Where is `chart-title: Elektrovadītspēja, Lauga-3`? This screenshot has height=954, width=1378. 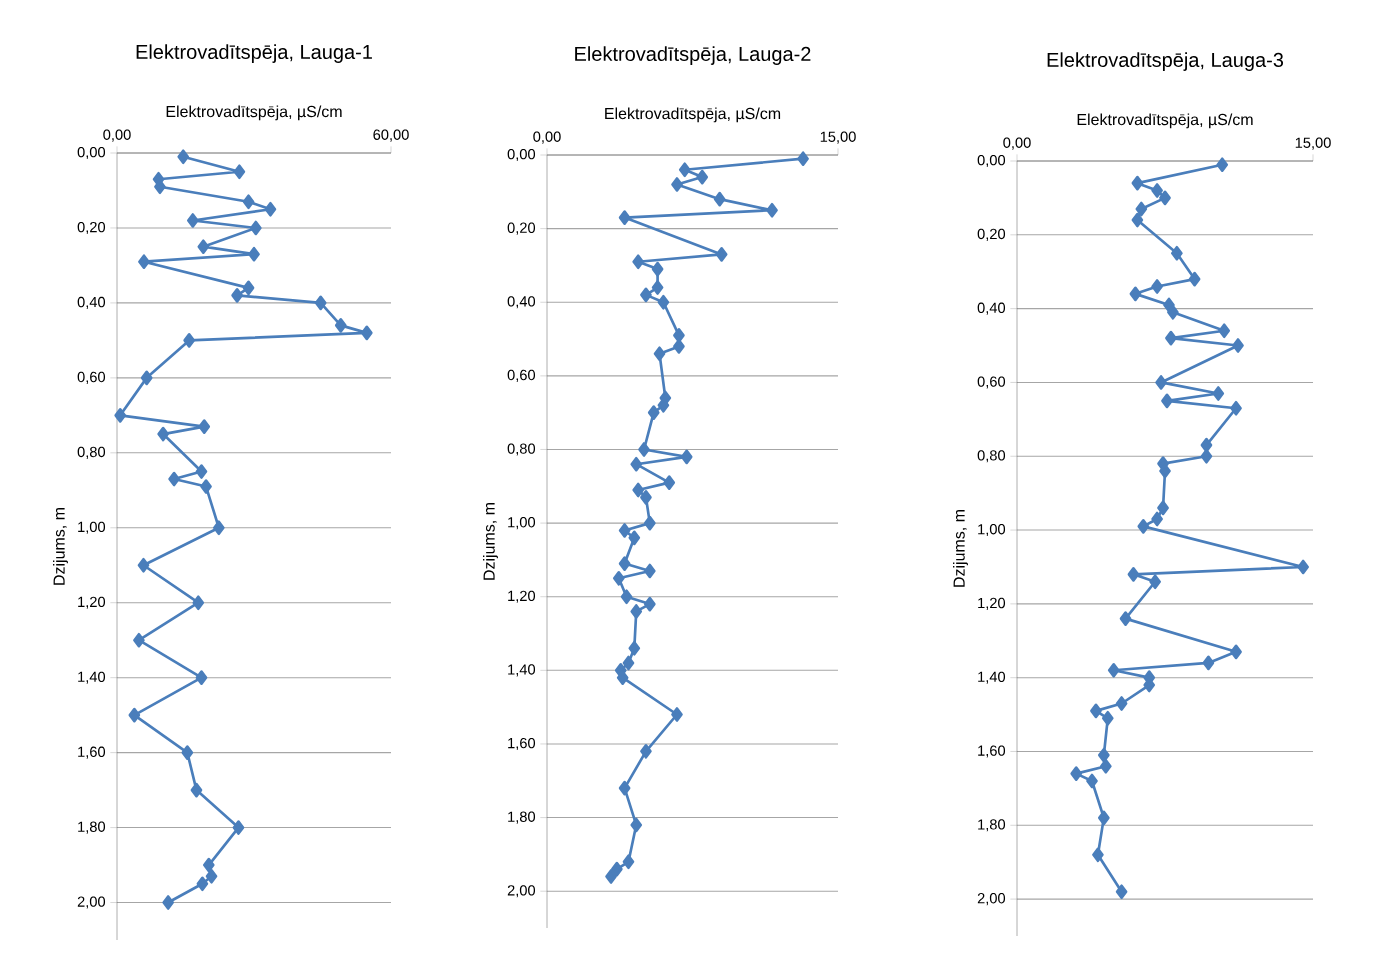 chart-title: Elektrovadītspēja, Lauga-3 is located at coordinates (1165, 61).